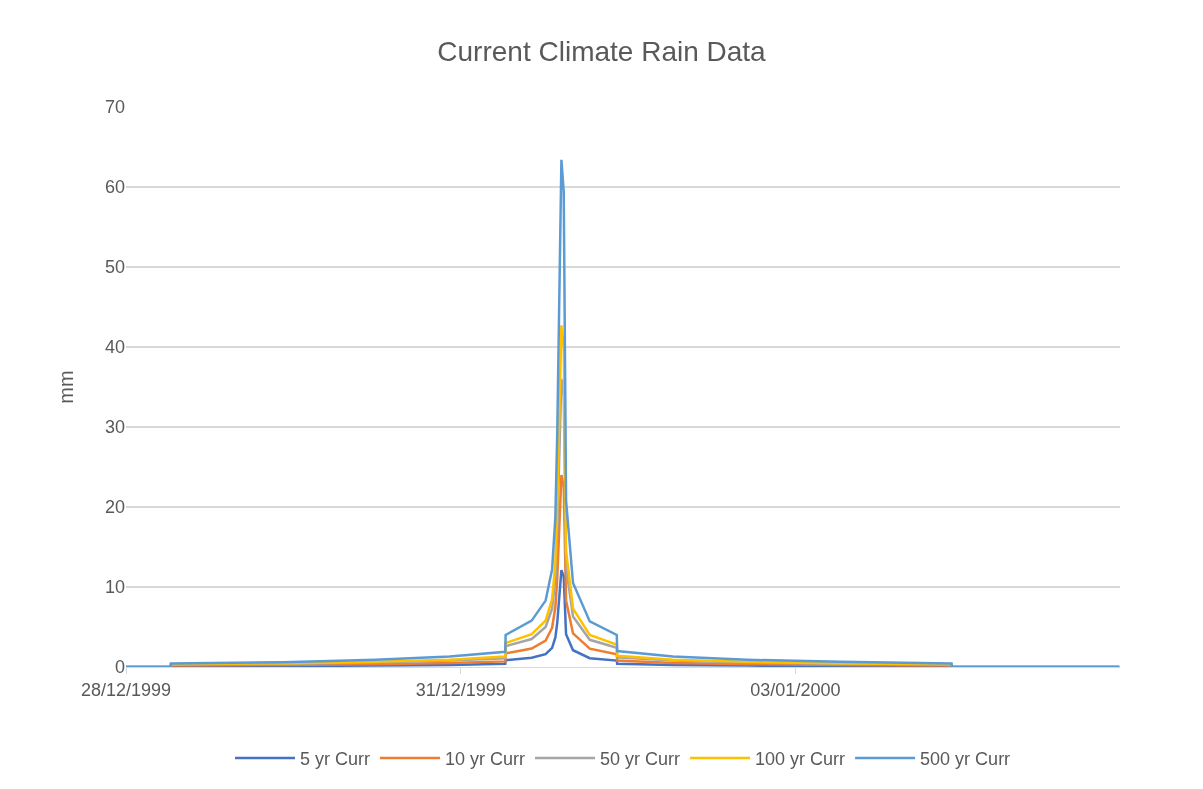 Image resolution: width=1203 pixels, height=789 pixels. What do you see at coordinates (800, 759) in the screenshot?
I see `legend-label: 100 yr Curr` at bounding box center [800, 759].